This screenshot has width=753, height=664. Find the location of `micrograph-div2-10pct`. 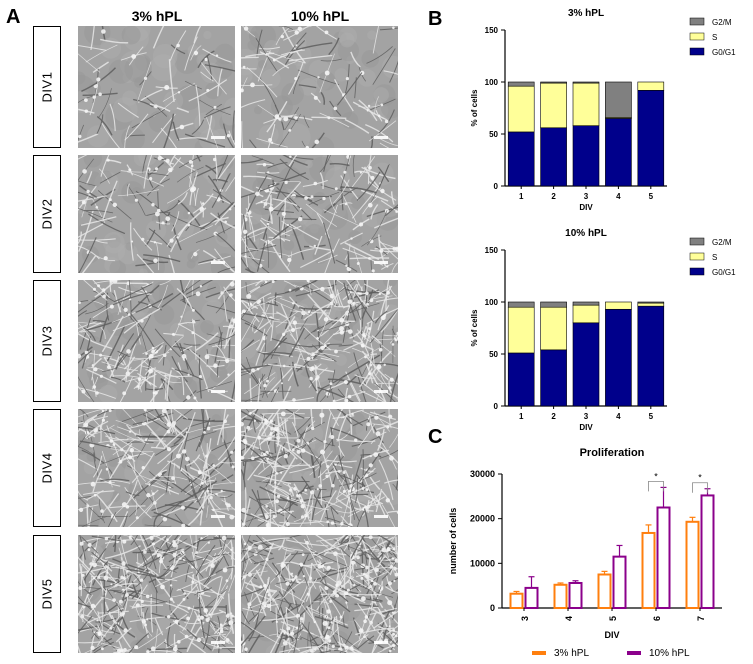

micrograph-div2-10pct is located at coordinates (319, 214).